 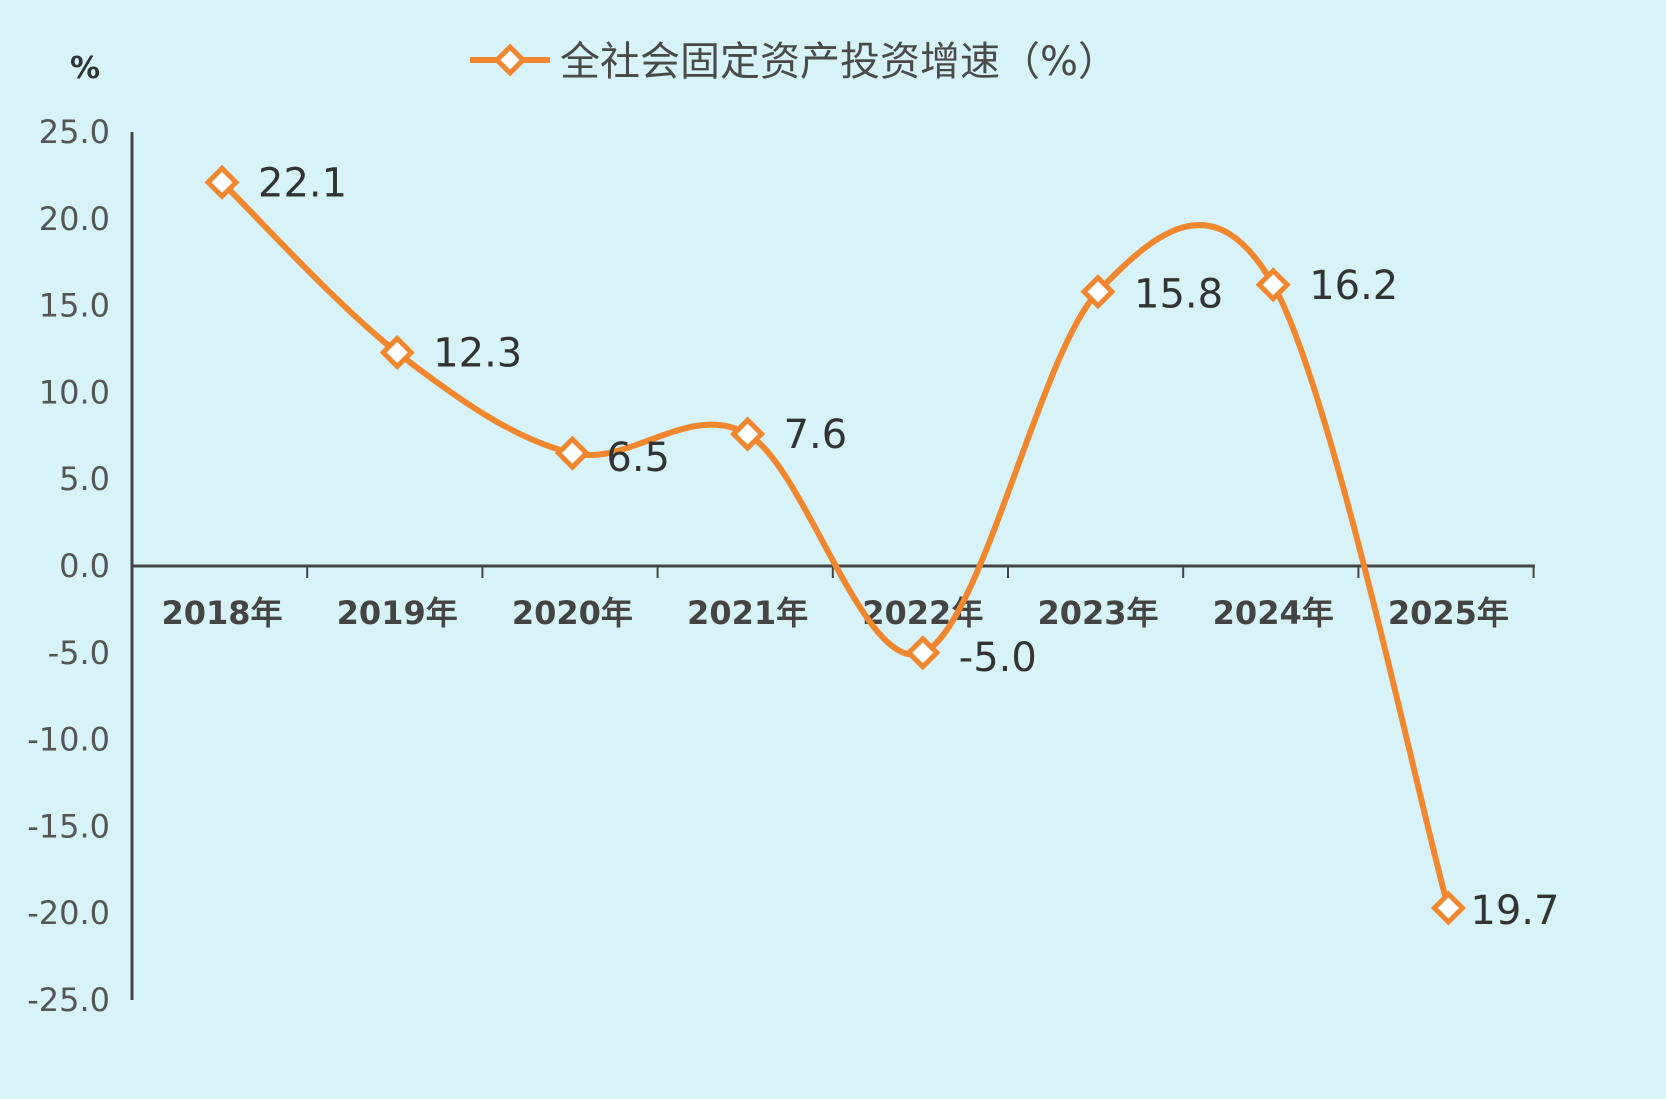 What do you see at coordinates (477, 353) in the screenshot?
I see `data-label: 12.3` at bounding box center [477, 353].